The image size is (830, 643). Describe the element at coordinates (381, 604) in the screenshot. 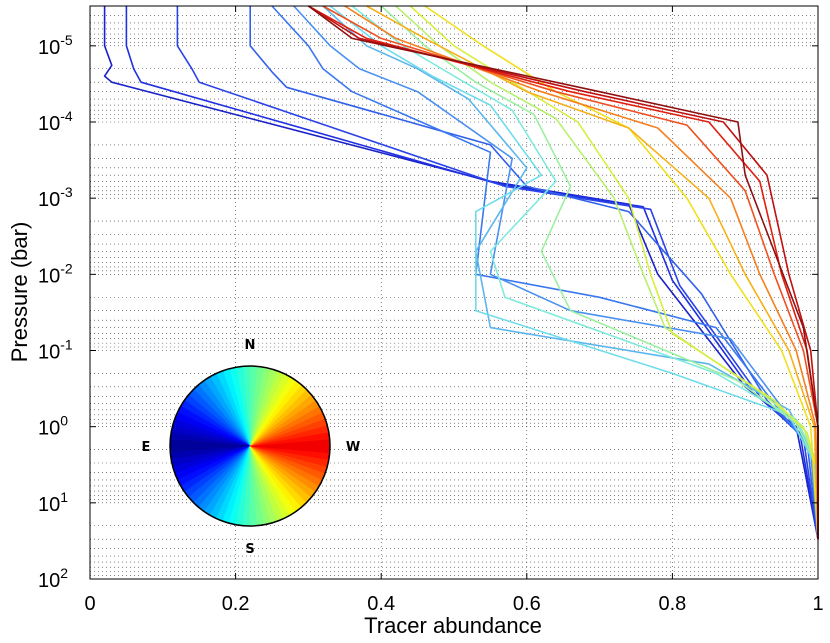

I see `x-tick-label: 0.4` at that location.